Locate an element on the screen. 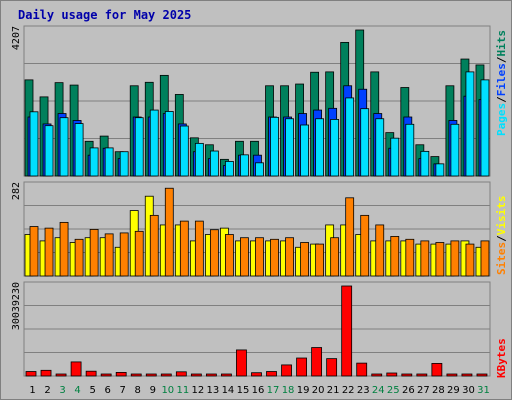 The height and width of the screenshot is (400, 512). x-tick-label-14: 14 is located at coordinates (228, 390).